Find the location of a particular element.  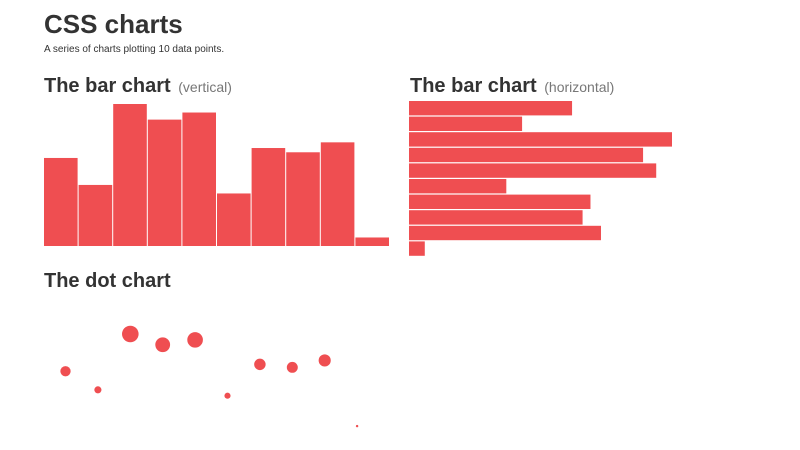

horizontal-bar-chart-title: The bar chart (horizontal) is located at coordinates (512, 86).